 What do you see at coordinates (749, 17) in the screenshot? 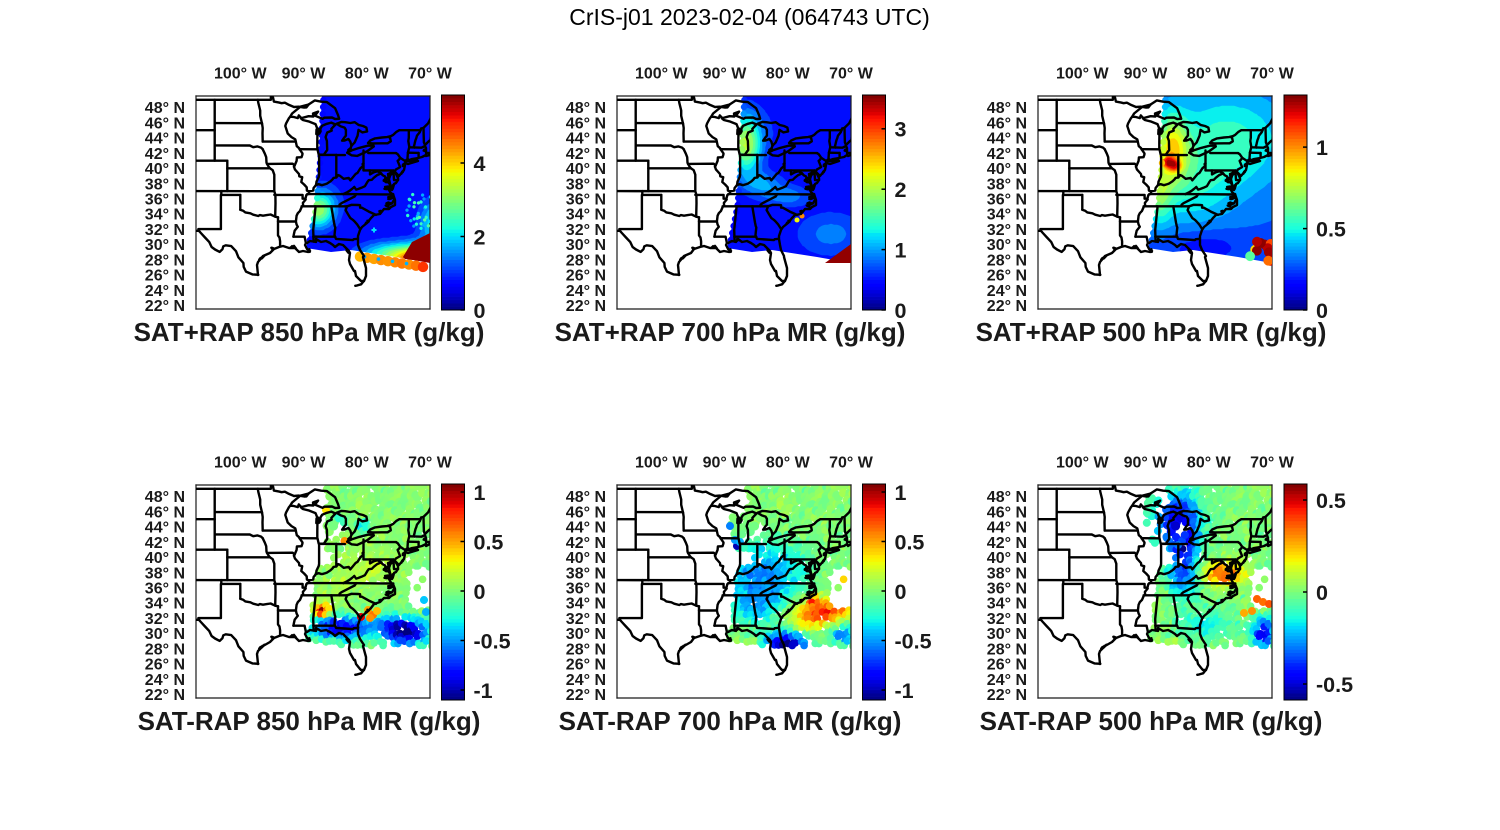
I see `svg-text:CrIS-j01 2023-02-04 (064743 UT: CrIS-j01 2023-02-04 (064743 UTC)` at bounding box center [749, 17].